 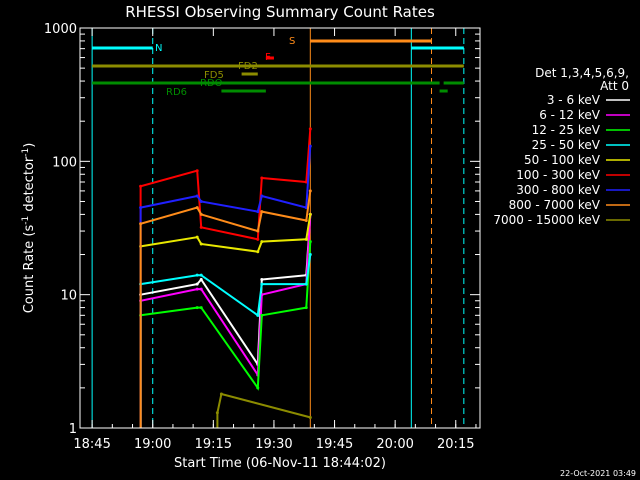 I want to click on legend-header-attenuator: Att 0, so click(x=614, y=86).